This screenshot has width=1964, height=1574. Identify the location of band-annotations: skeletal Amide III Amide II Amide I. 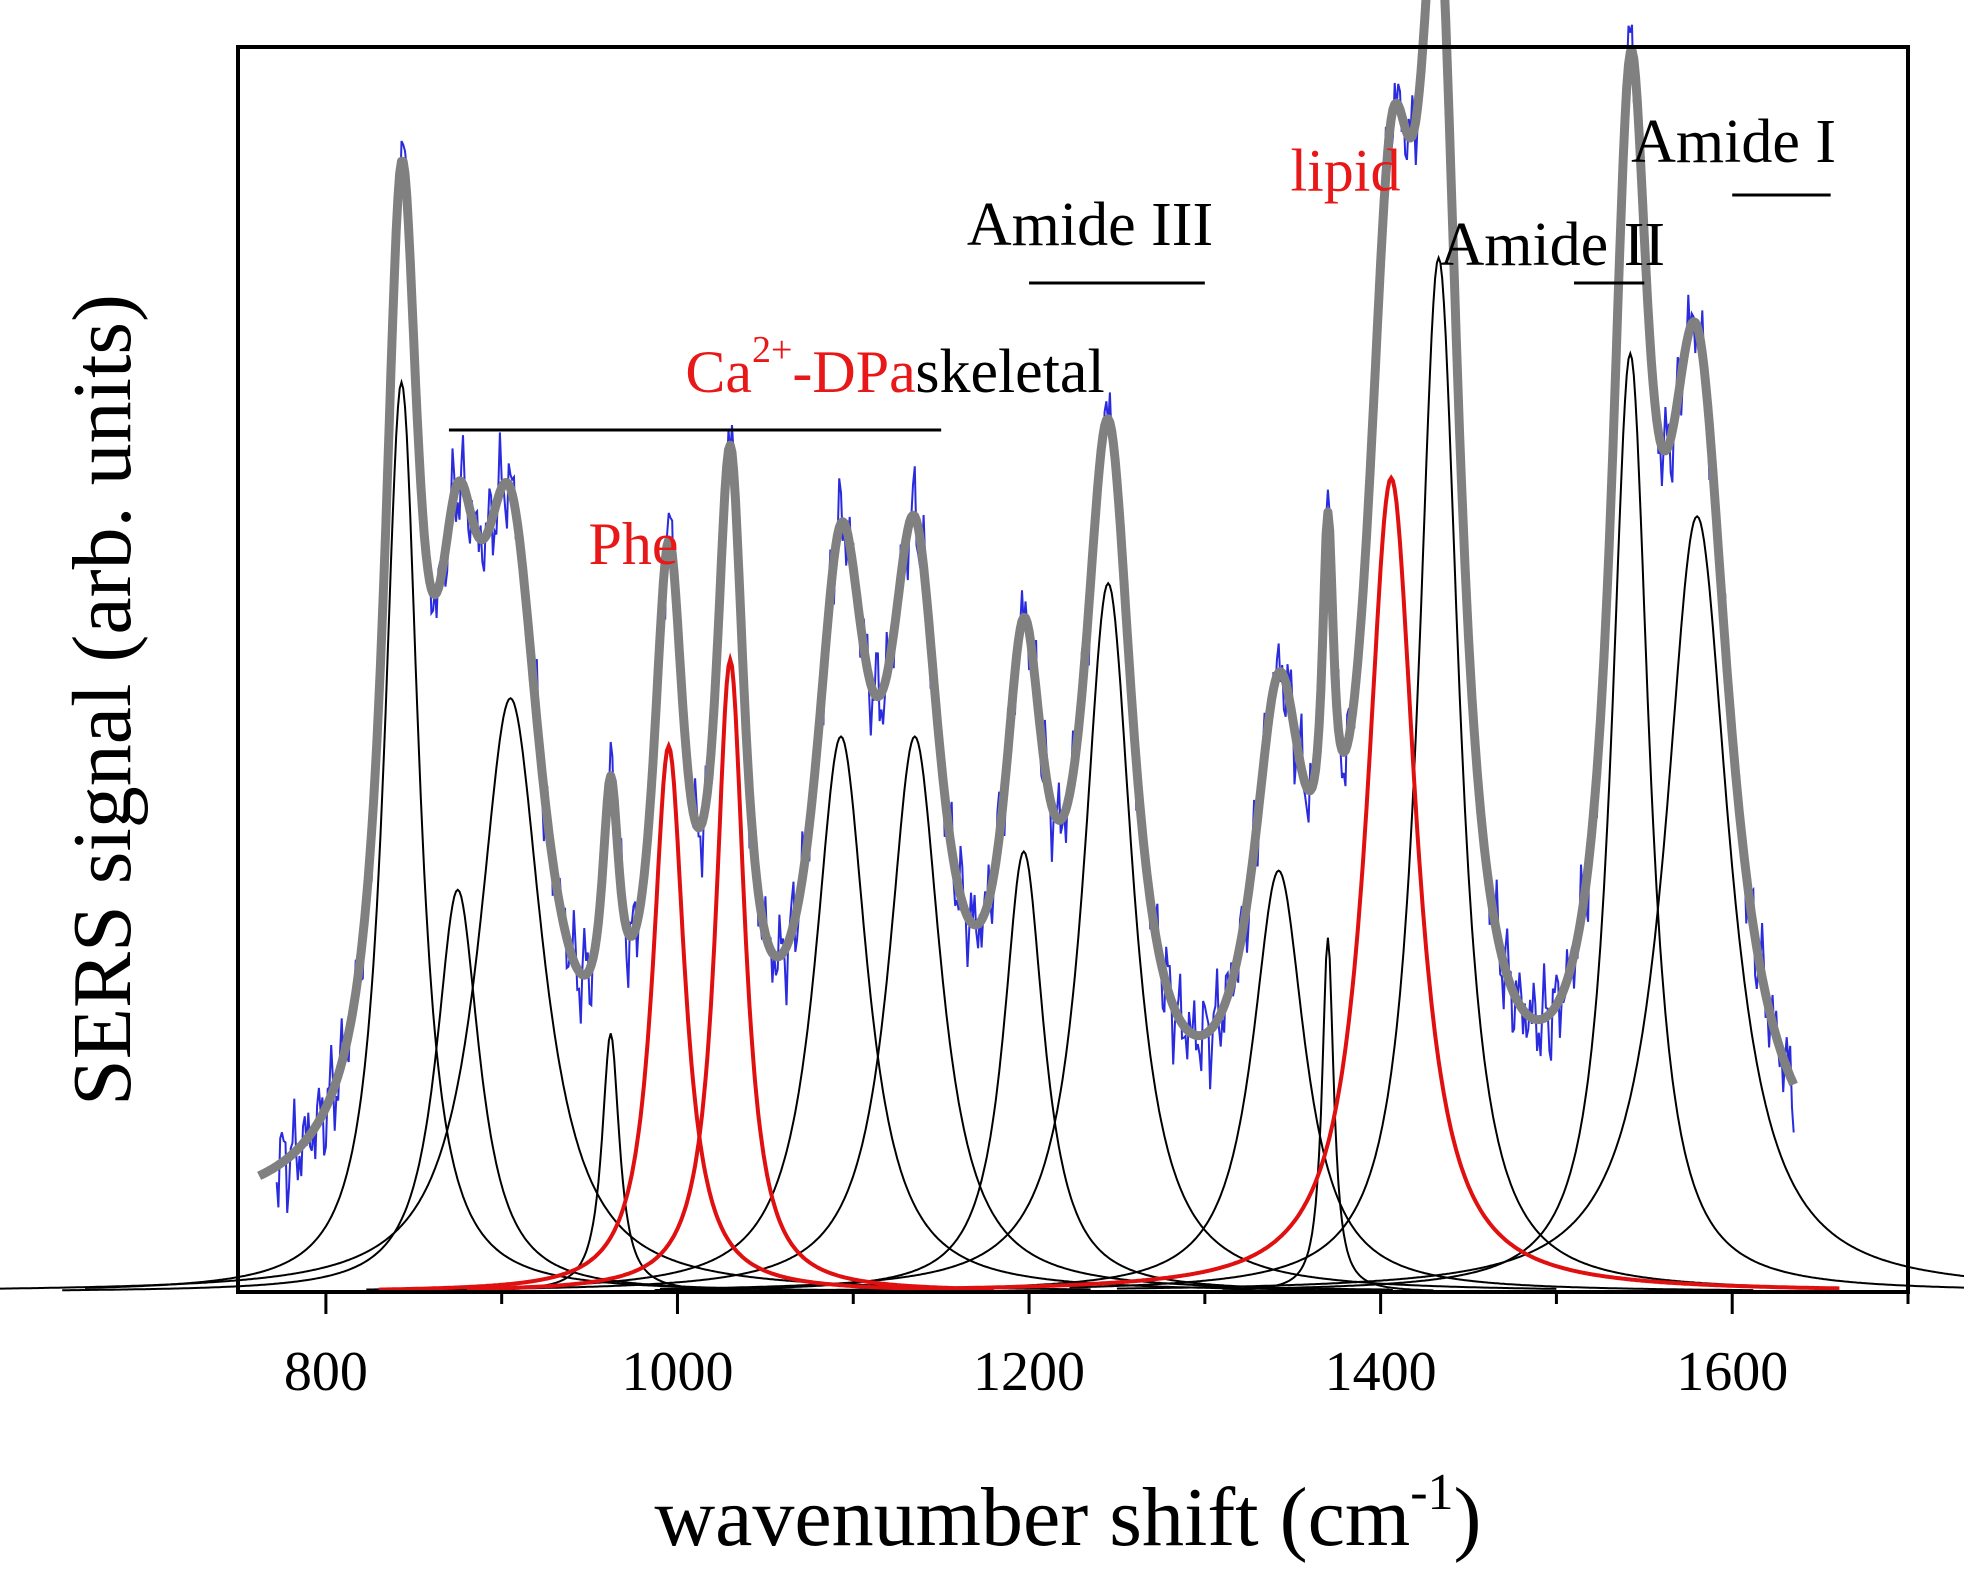
(1142, 270).